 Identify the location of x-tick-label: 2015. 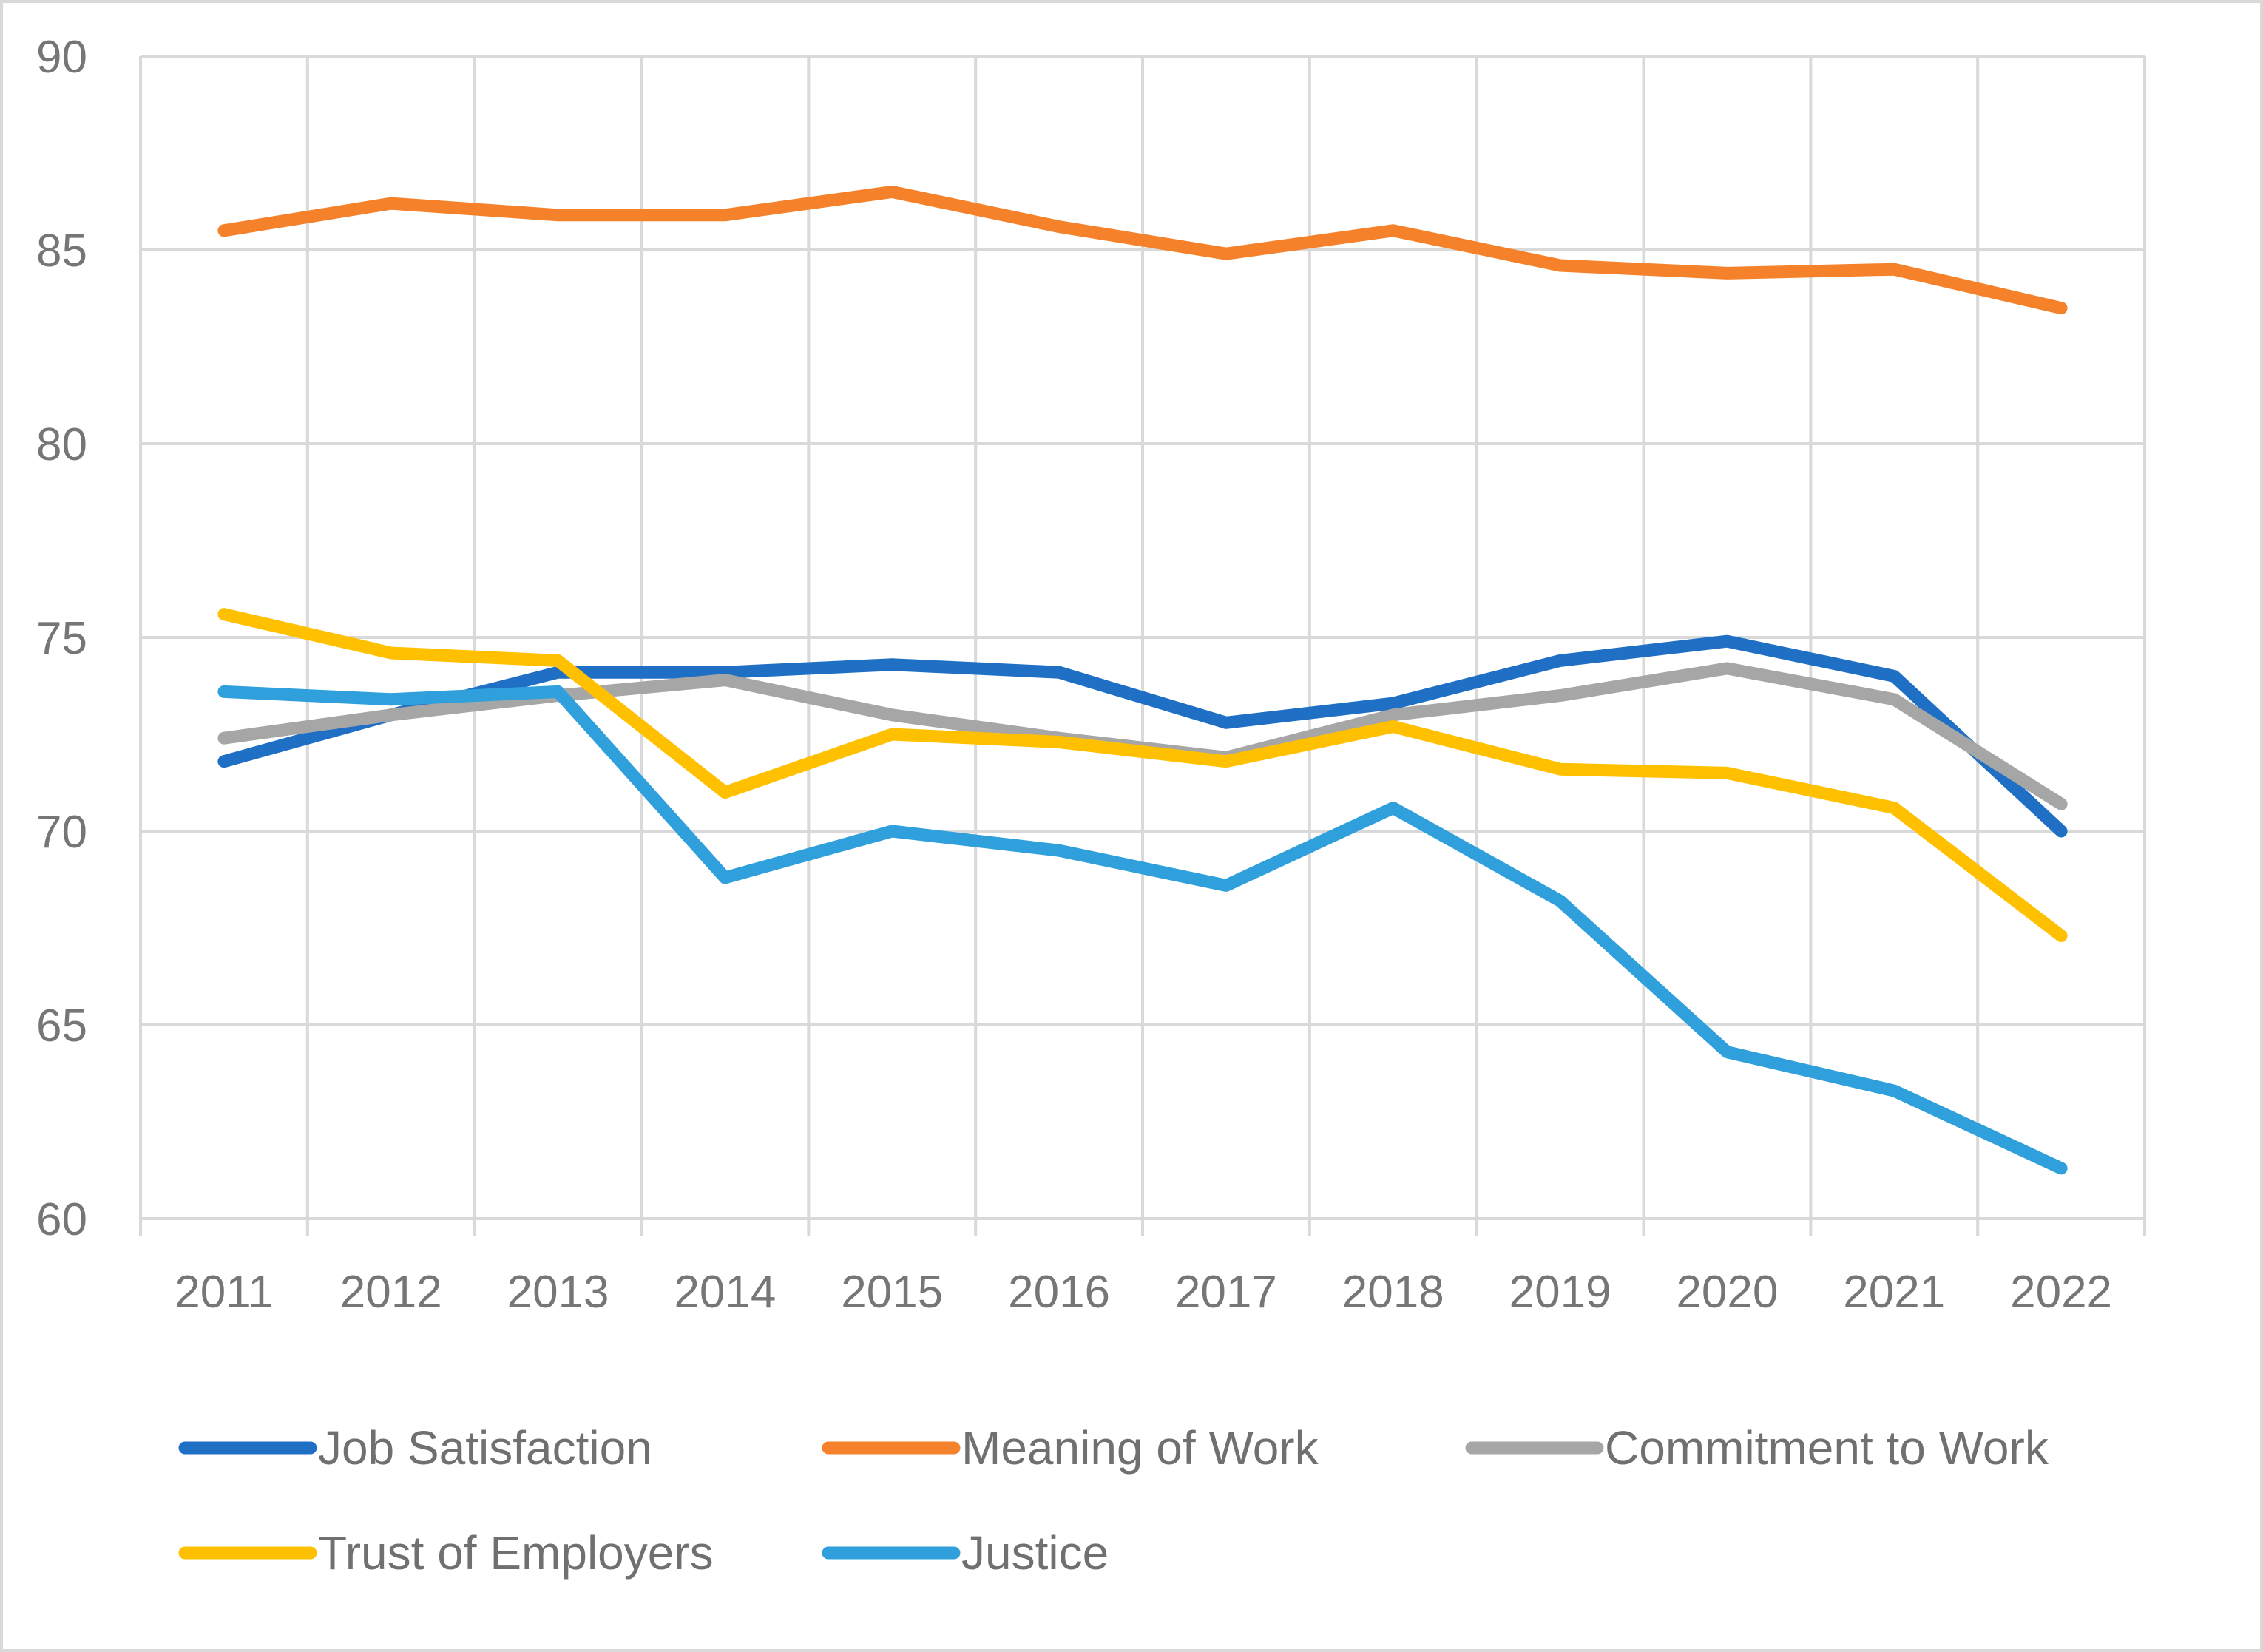
(892, 1292).